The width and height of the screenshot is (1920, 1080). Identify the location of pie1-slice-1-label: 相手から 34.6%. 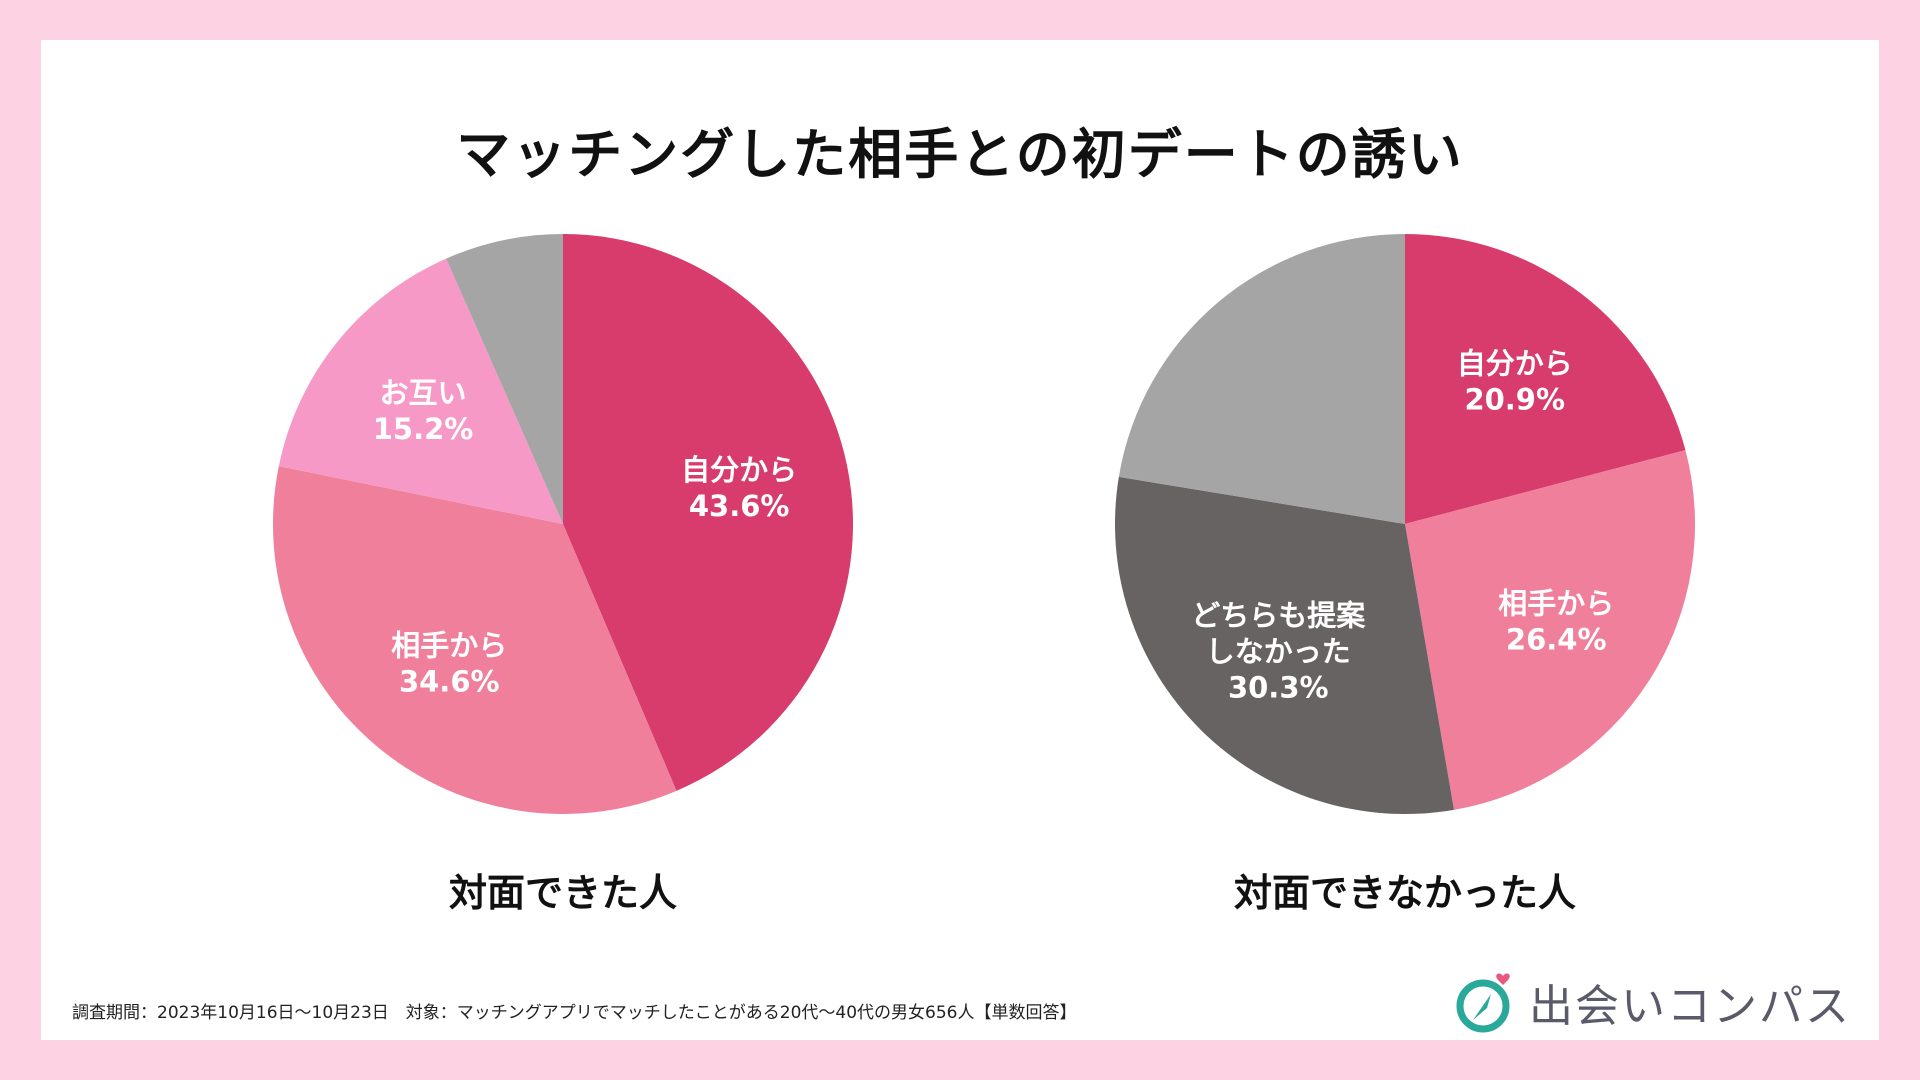
(449, 663).